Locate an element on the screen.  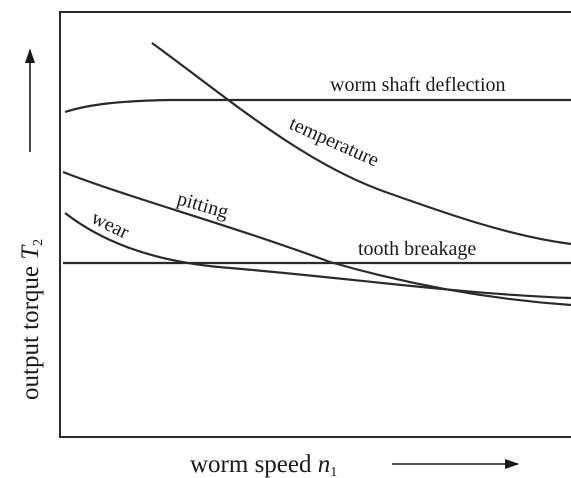
curve-worm-shaft-deflection is located at coordinates (317, 106).